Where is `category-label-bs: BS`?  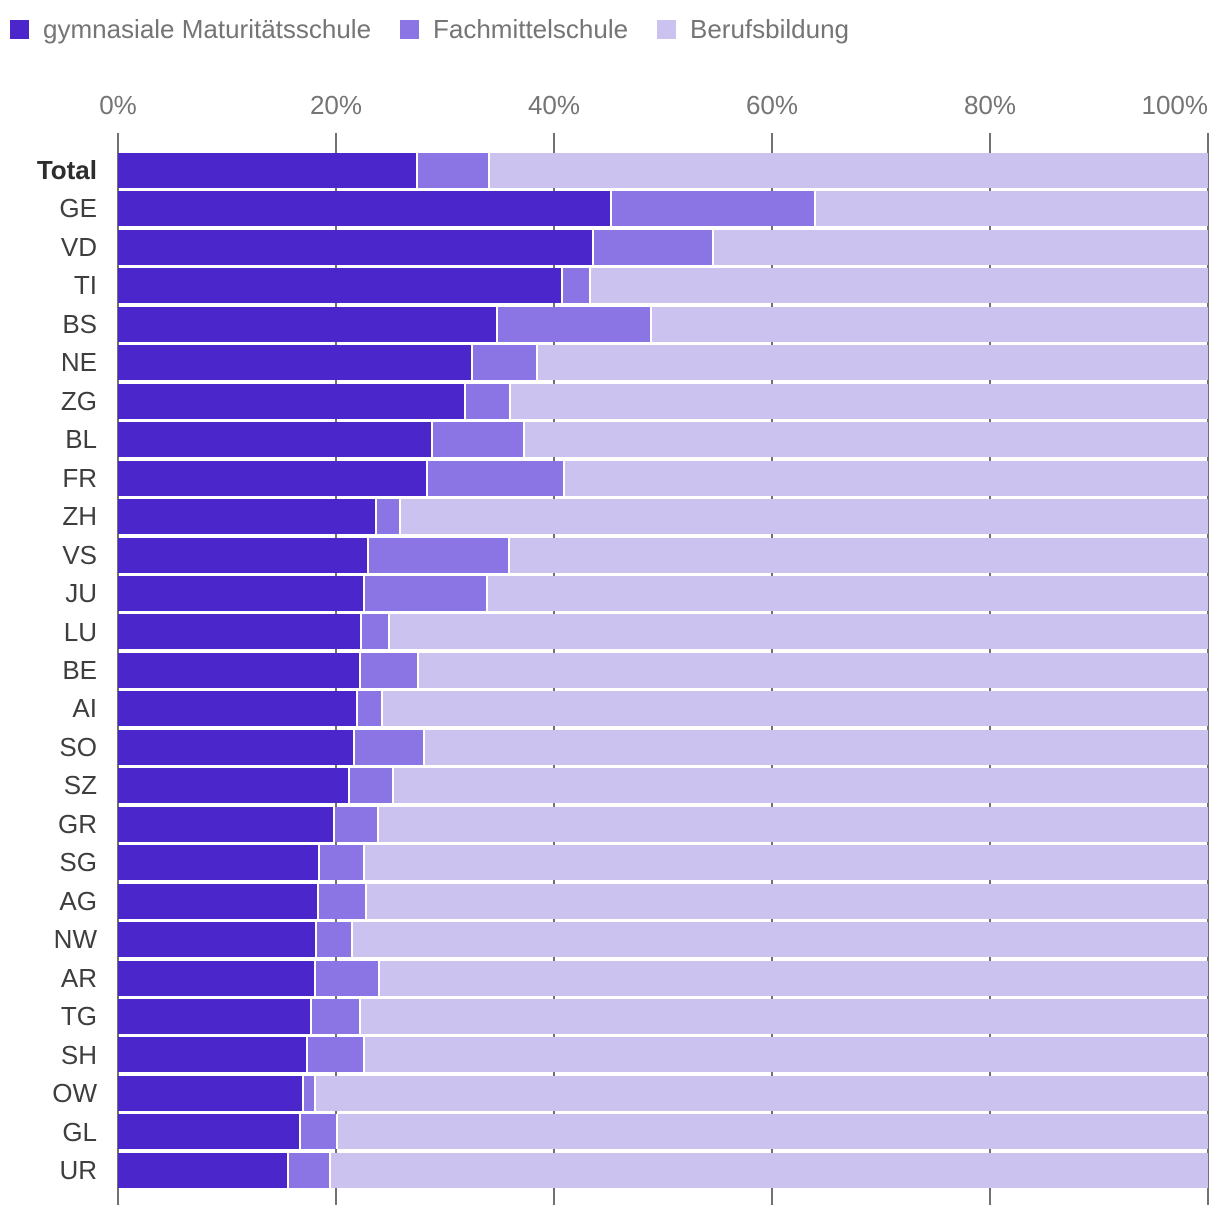
category-label-bs: BS is located at coordinates (79, 323).